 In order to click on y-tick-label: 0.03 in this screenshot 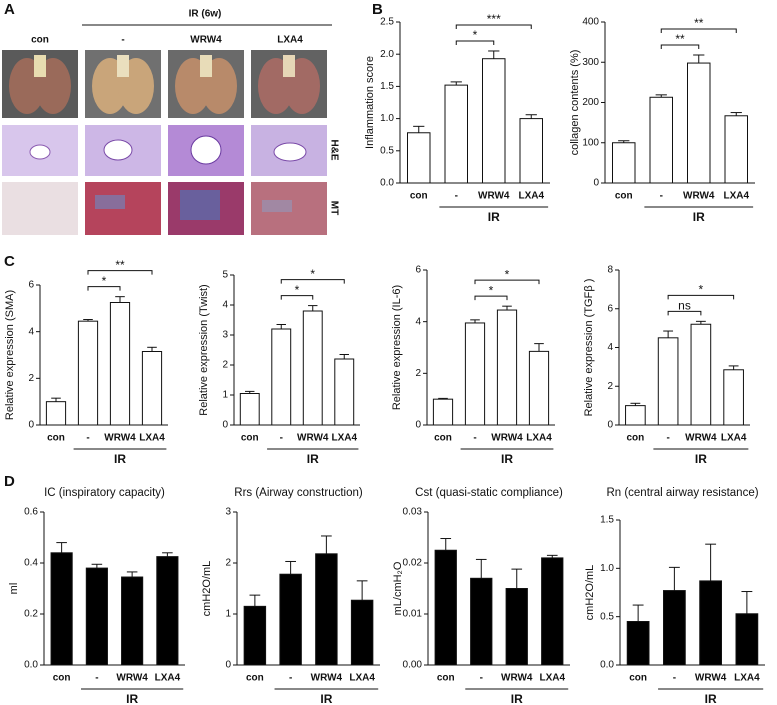, I will do `click(413, 512)`.